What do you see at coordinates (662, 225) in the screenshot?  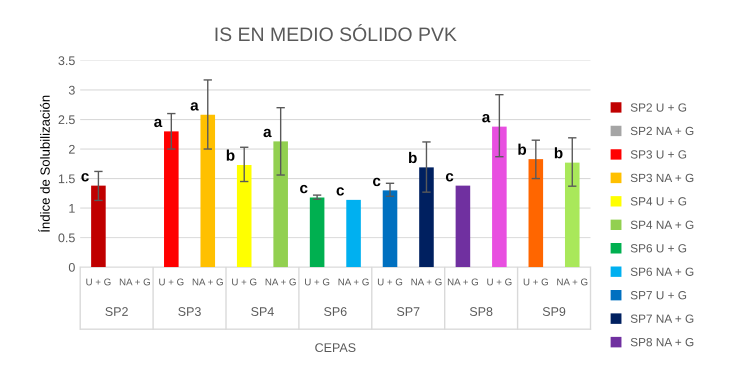 I see `legend-label: SP4 NA + G` at bounding box center [662, 225].